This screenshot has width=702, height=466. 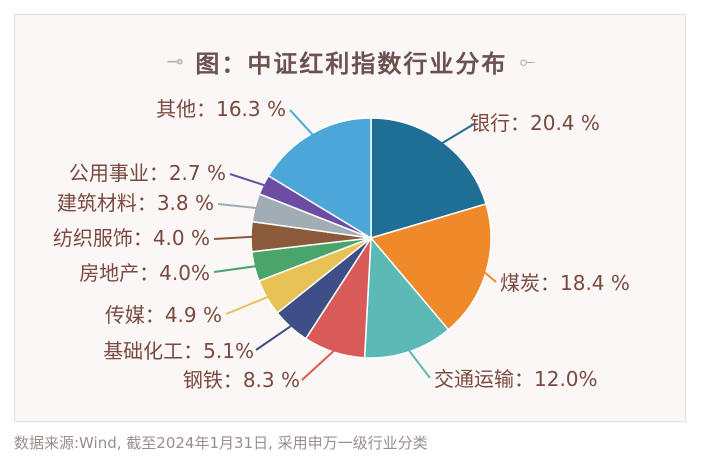 What do you see at coordinates (135, 203) in the screenshot?
I see `slice-label-9: 建筑材料：3.8 %` at bounding box center [135, 203].